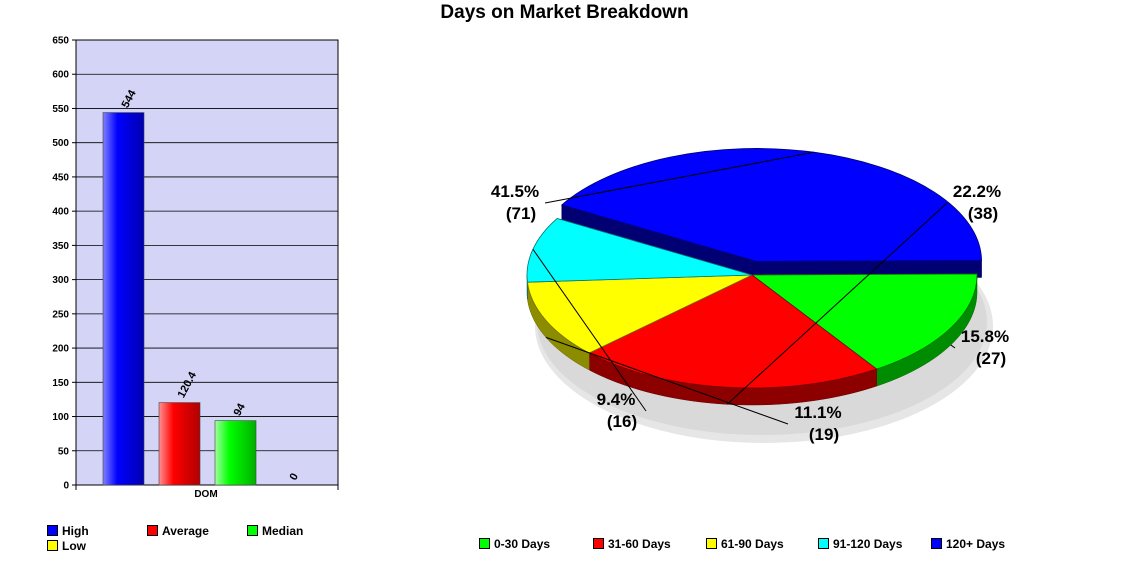  I want to click on y-tick-label: 600, so click(60, 75).